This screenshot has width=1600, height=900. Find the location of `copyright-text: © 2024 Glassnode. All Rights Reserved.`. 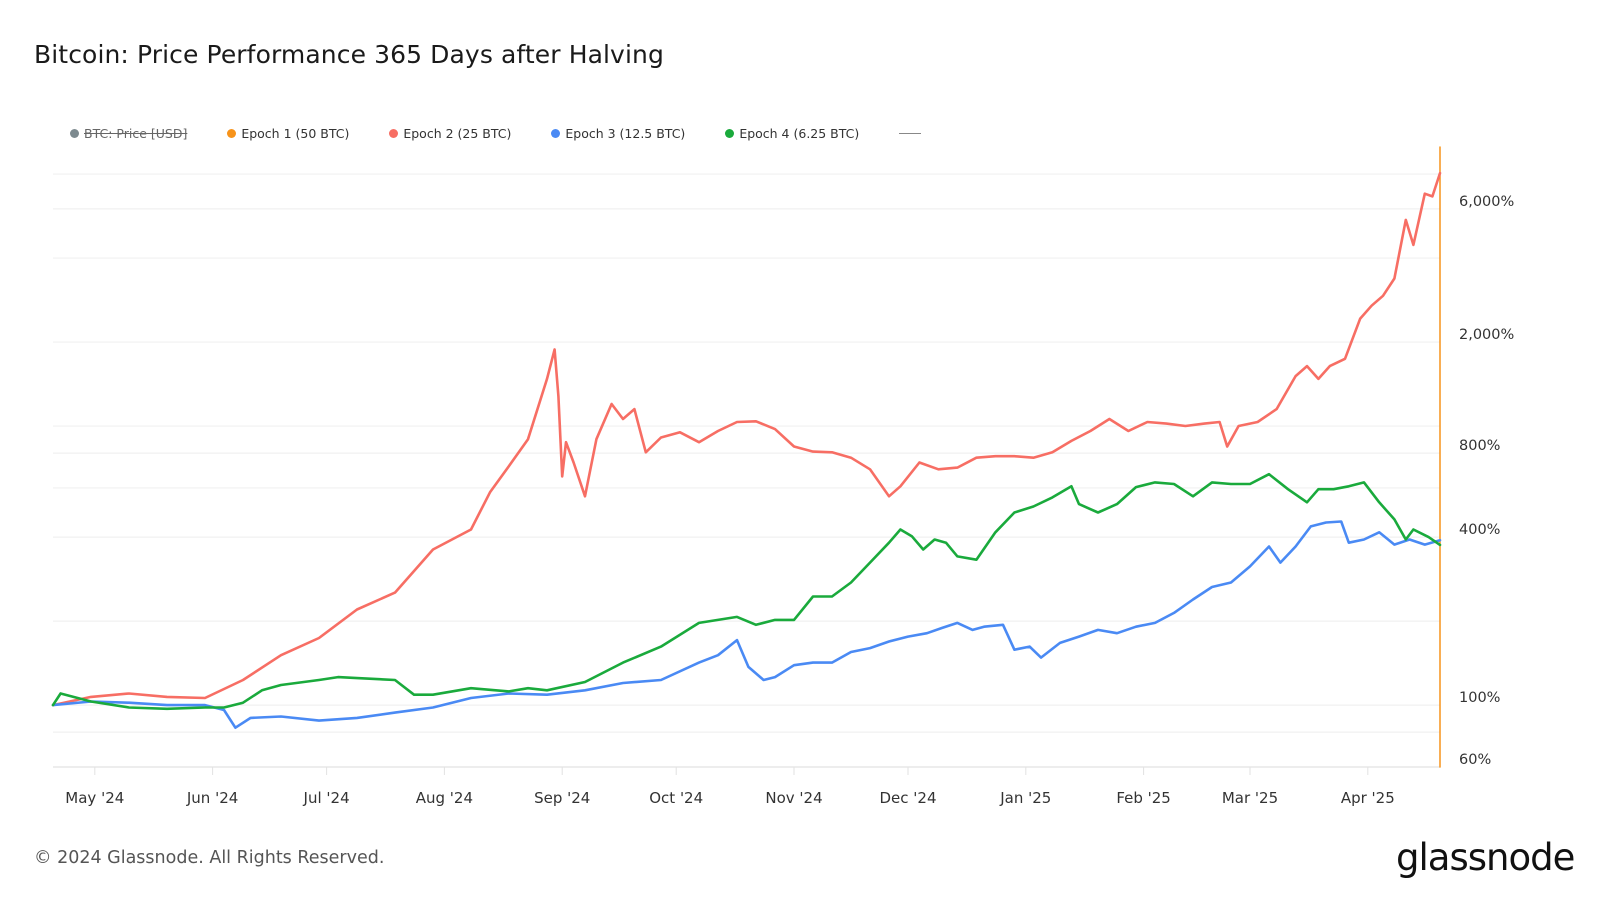

copyright-text: © 2024 Glassnode. All Rights Reserved. is located at coordinates (209, 858).